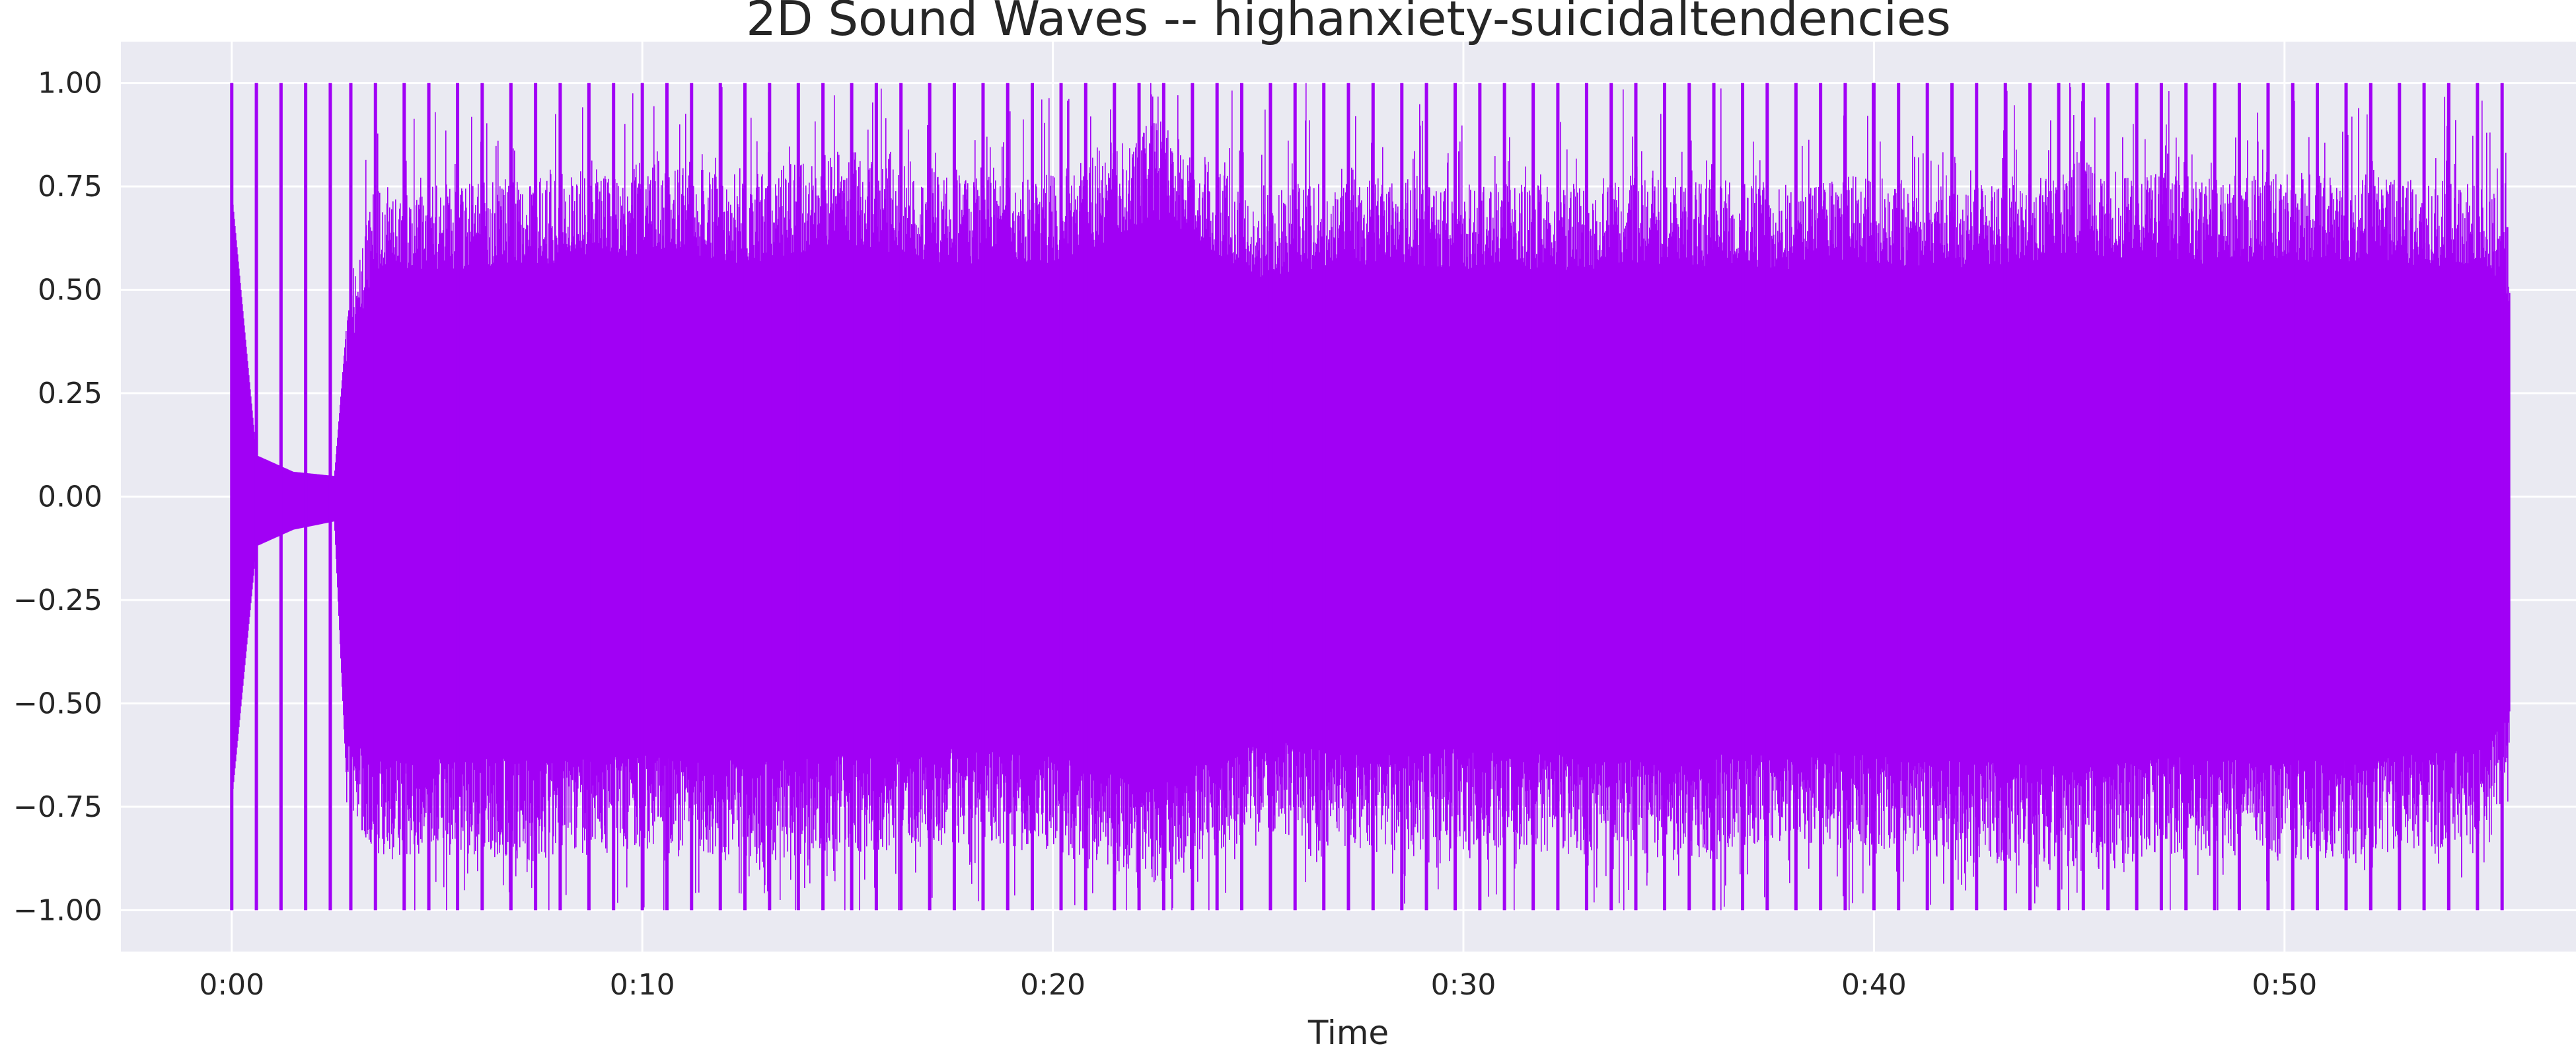 This screenshot has width=2576, height=1052. Describe the element at coordinates (2284, 985) in the screenshot. I see `x-tick-label: 0:50` at that location.